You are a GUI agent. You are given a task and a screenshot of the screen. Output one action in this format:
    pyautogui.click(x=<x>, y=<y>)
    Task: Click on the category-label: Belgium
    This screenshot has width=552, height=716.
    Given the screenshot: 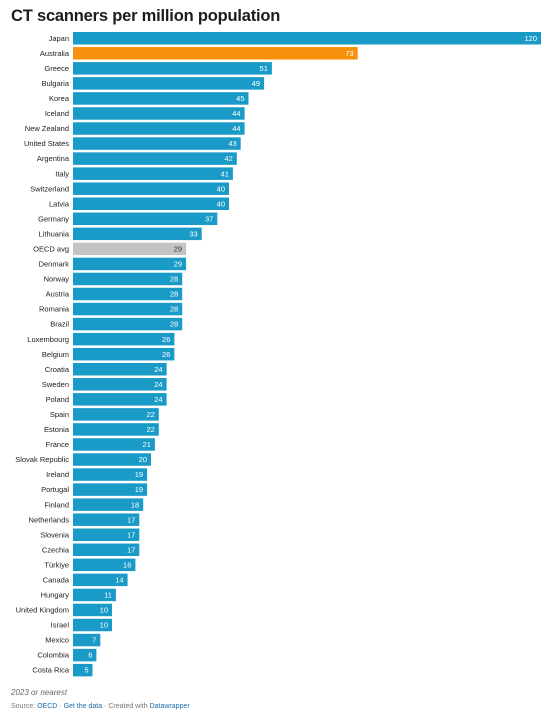 What is the action you would take?
    pyautogui.click(x=55, y=354)
    